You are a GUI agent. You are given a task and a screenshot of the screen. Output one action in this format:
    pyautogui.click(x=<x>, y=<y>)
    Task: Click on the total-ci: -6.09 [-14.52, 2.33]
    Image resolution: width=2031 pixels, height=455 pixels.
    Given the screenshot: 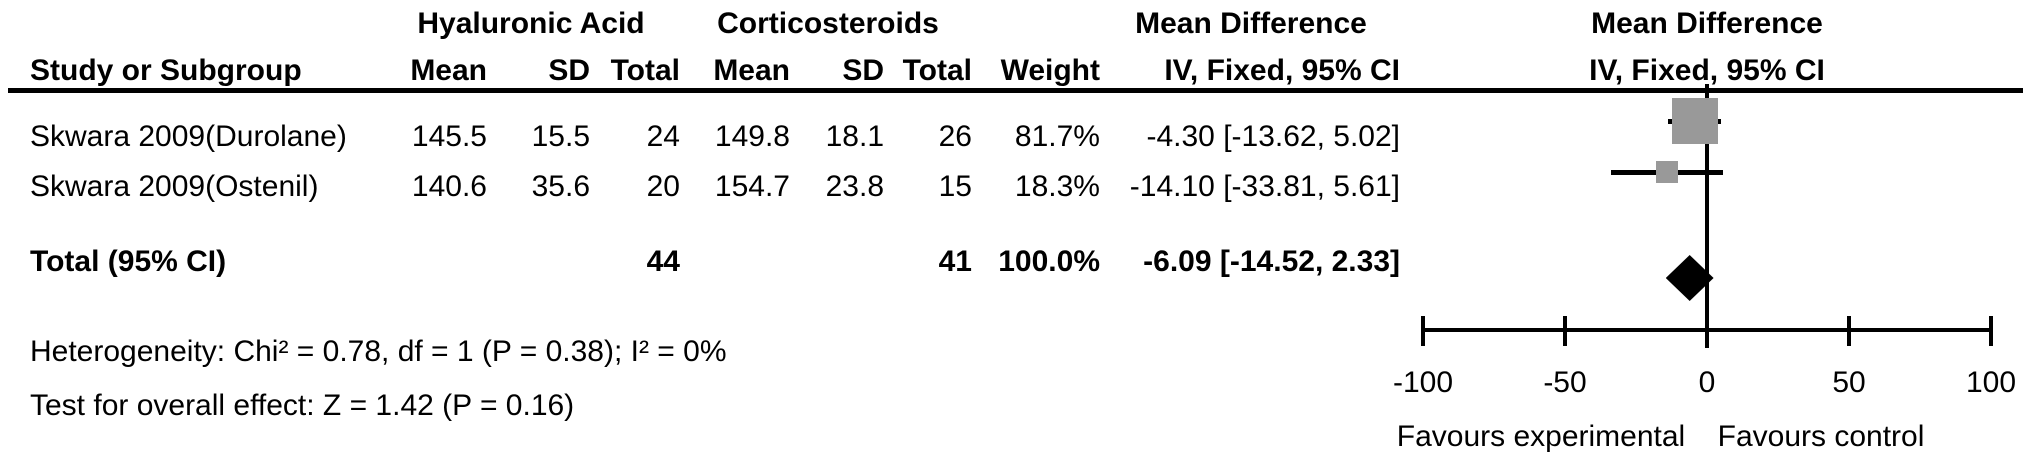 What is the action you would take?
    pyautogui.click(x=1271, y=261)
    